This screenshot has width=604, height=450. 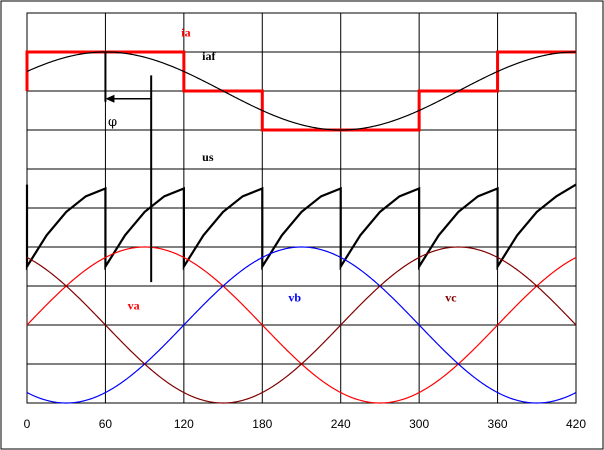 What do you see at coordinates (128, 167) in the screenshot?
I see `phase-marker` at bounding box center [128, 167].